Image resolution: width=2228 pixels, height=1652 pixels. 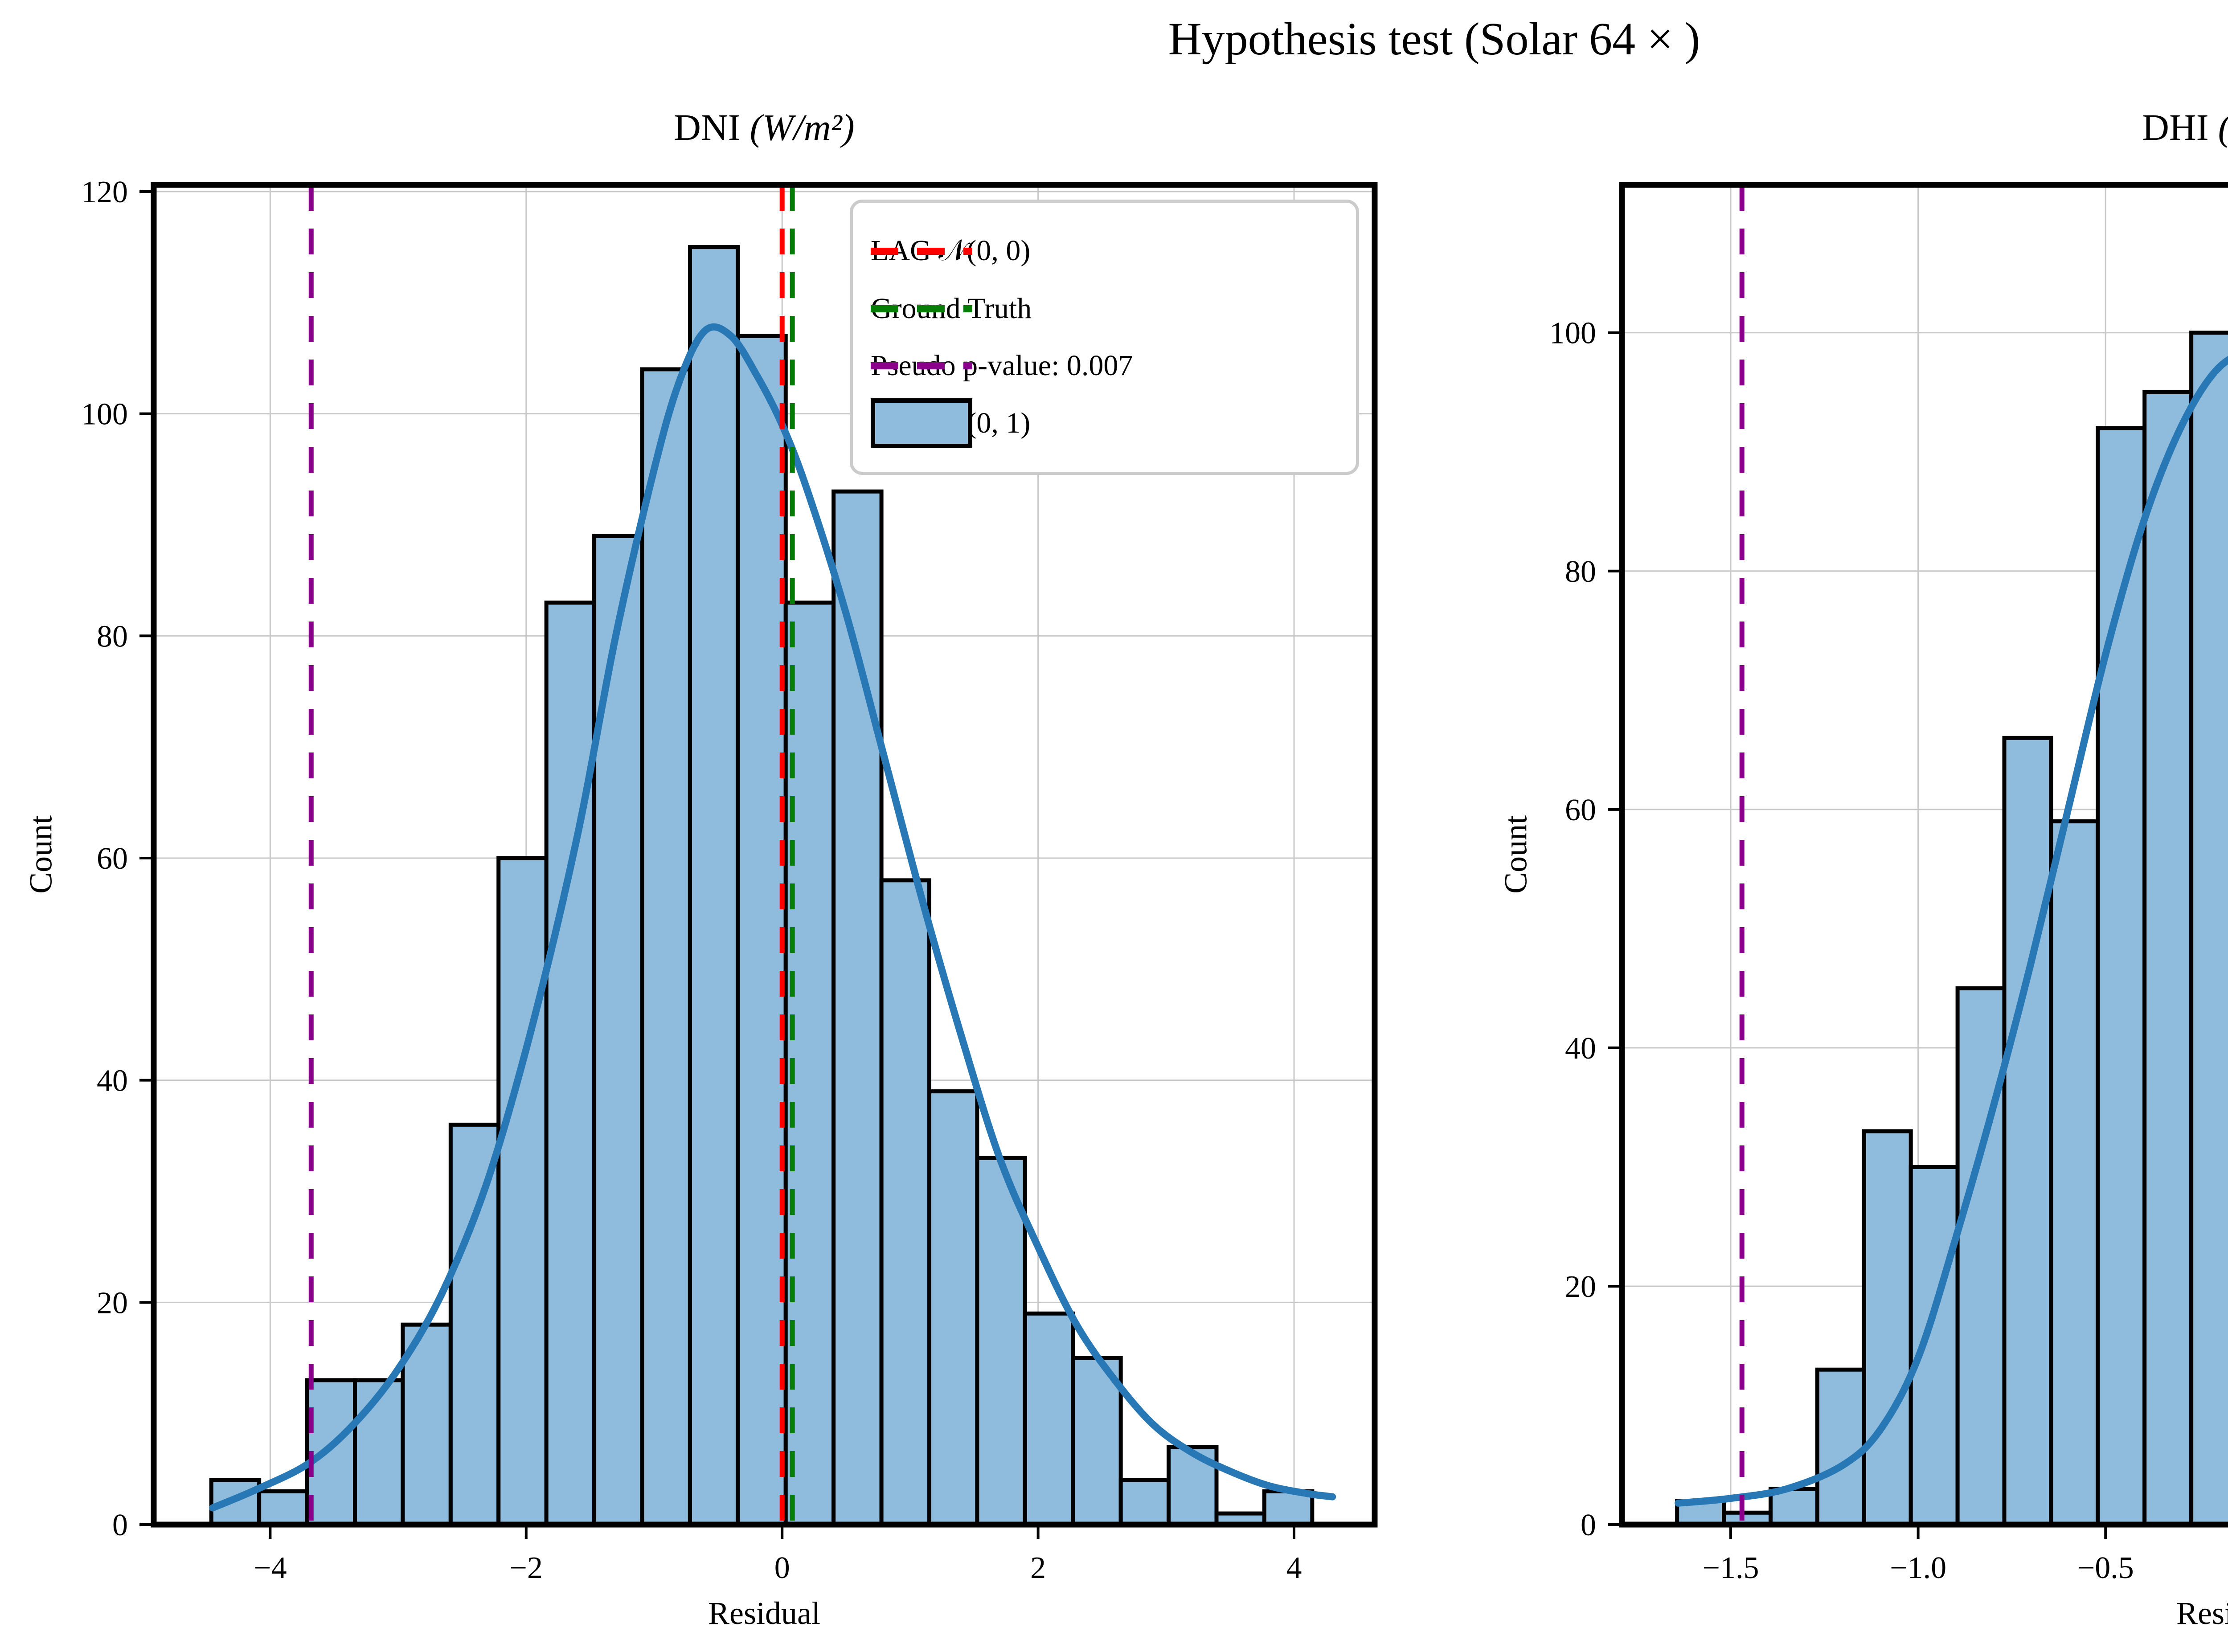 What do you see at coordinates (1434, 39) in the screenshot?
I see `page-title: Hypothesis test (Solar 64 × )` at bounding box center [1434, 39].